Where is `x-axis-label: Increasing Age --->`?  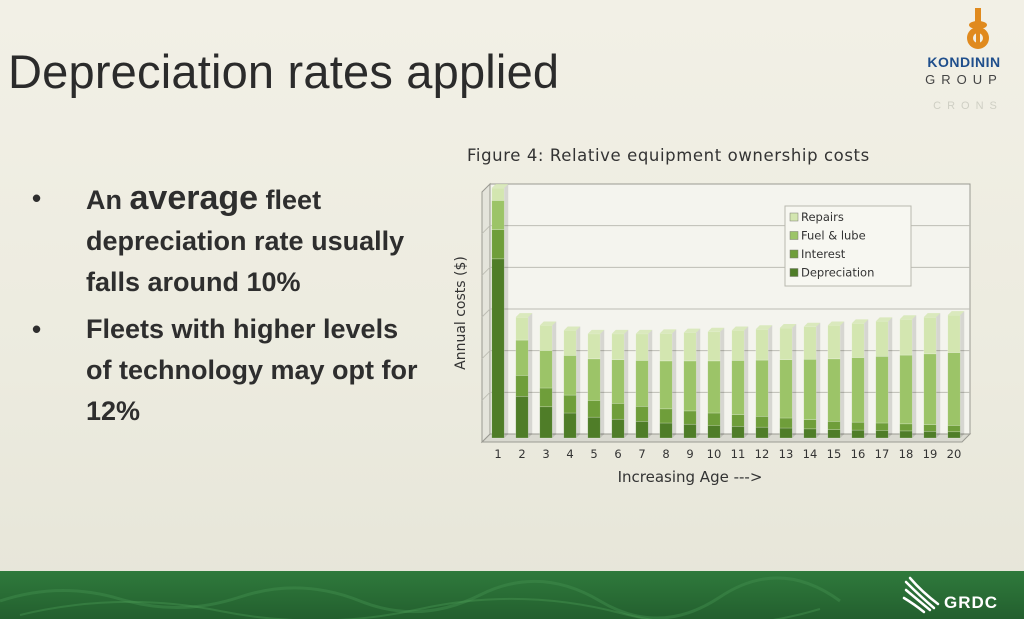 x-axis-label: Increasing Age ---> is located at coordinates (690, 477).